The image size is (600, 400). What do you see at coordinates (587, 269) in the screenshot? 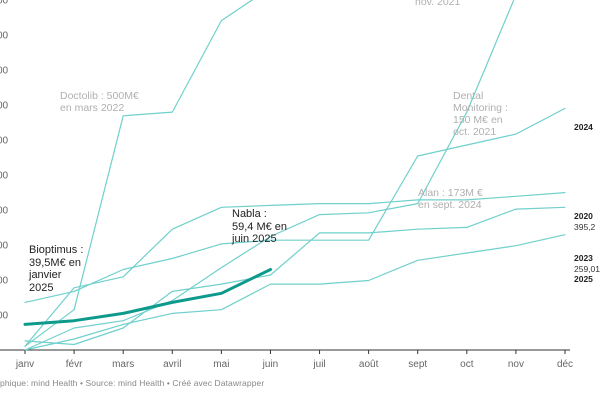
I see `end-value-2023: 259,01` at bounding box center [587, 269].